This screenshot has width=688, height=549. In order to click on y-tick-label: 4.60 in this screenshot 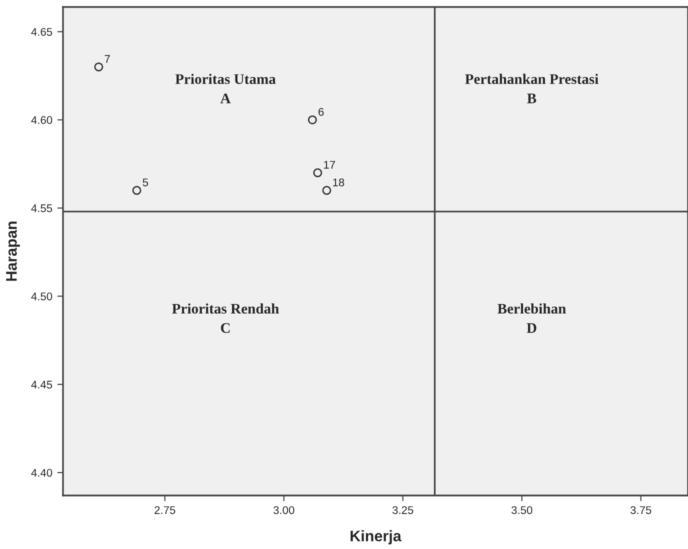, I will do `click(41, 120)`.